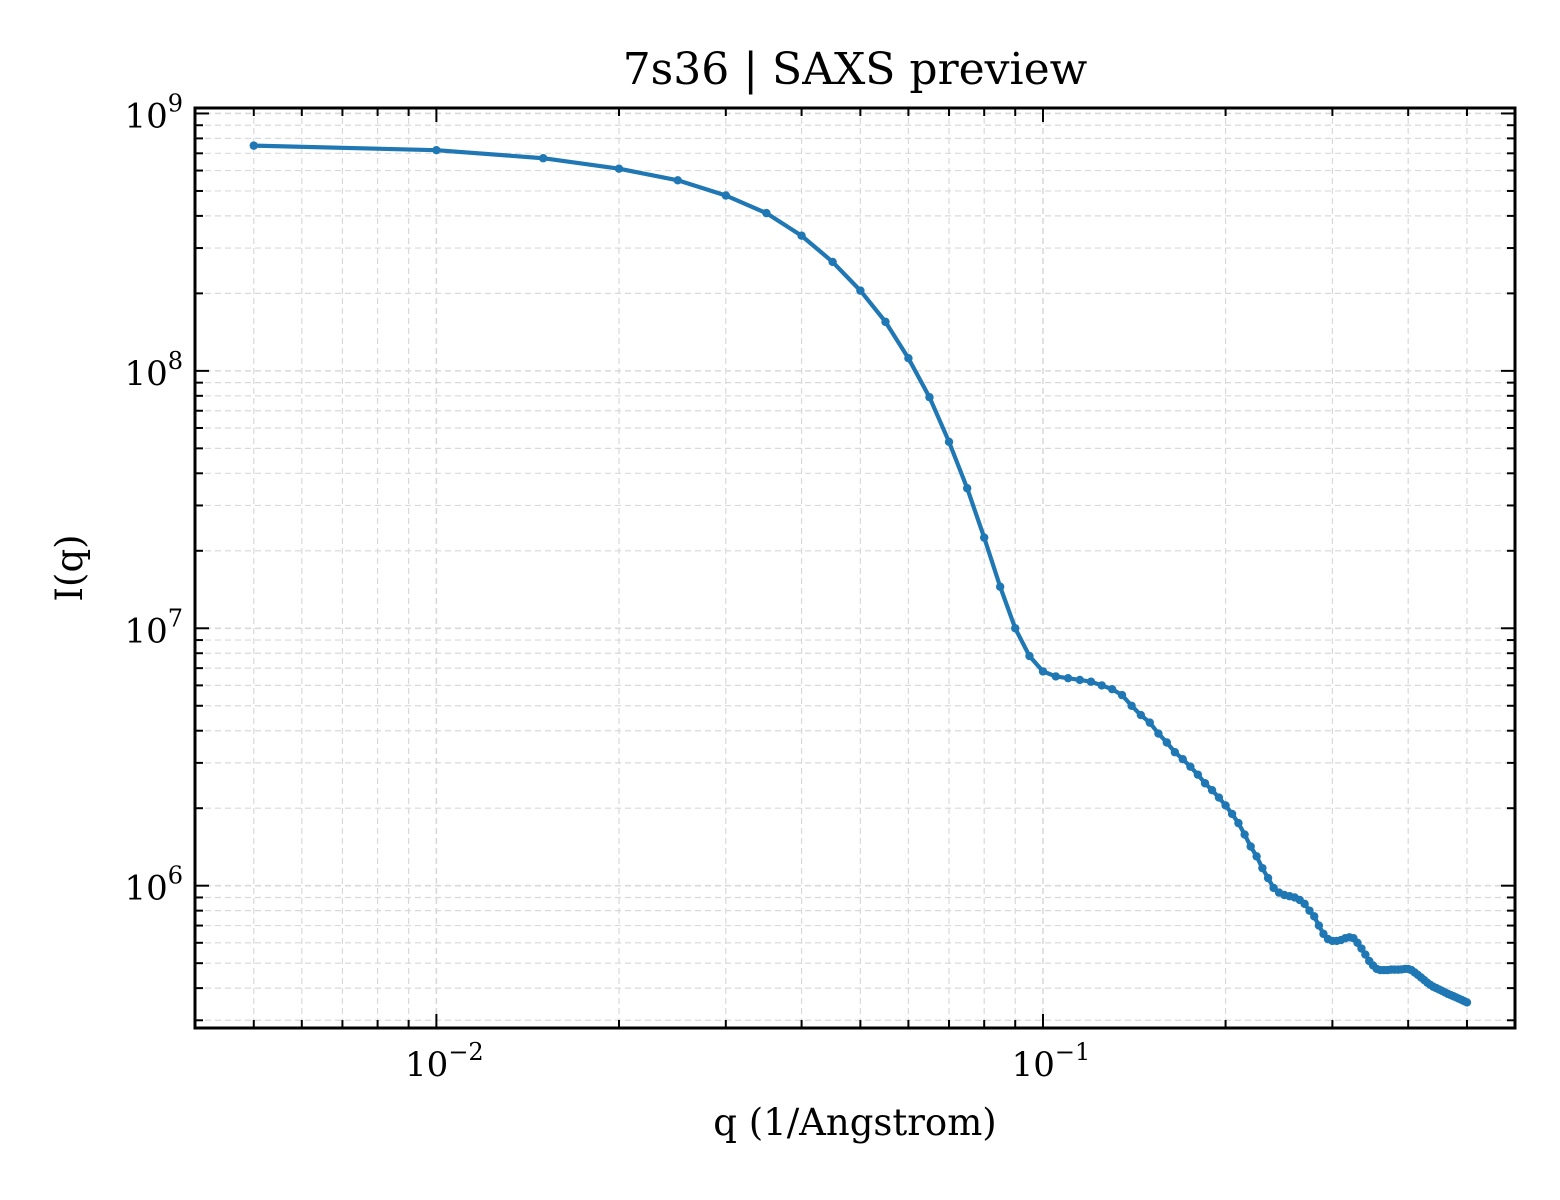 Image resolution: width=1560 pixels, height=1200 pixels. Describe the element at coordinates (854, 1122) in the screenshot. I see `x-axis-label: q (1/Angstrom)` at that location.